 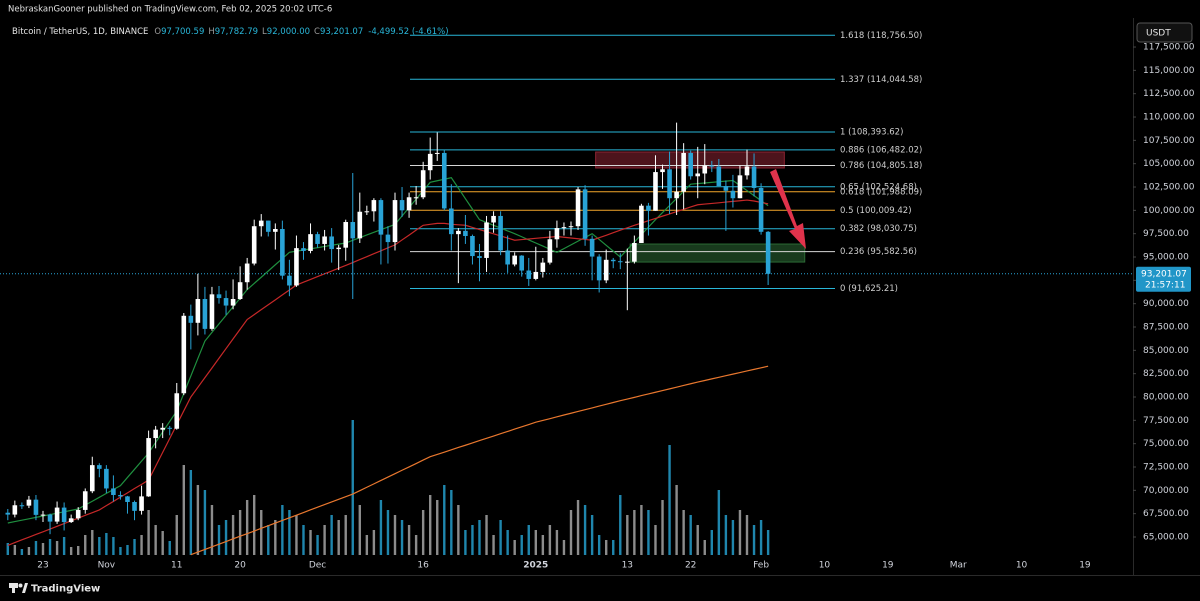 What do you see at coordinates (535, 566) in the screenshot?
I see `x-tick-label: 2025` at bounding box center [535, 566].